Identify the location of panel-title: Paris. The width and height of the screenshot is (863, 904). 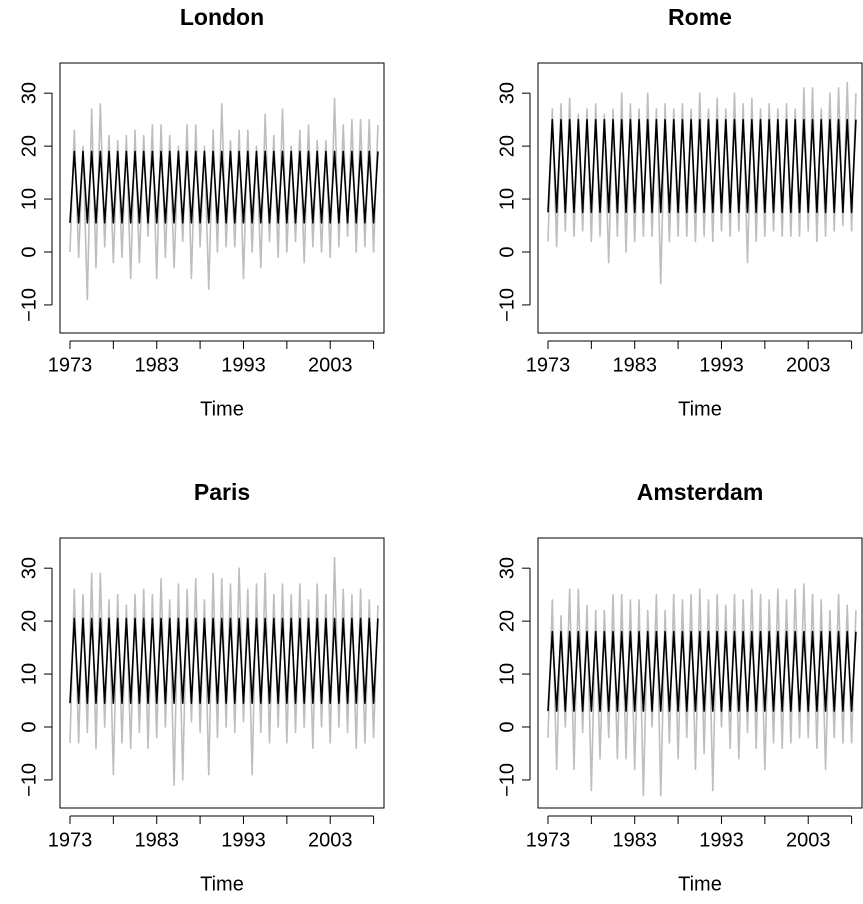
(222, 492).